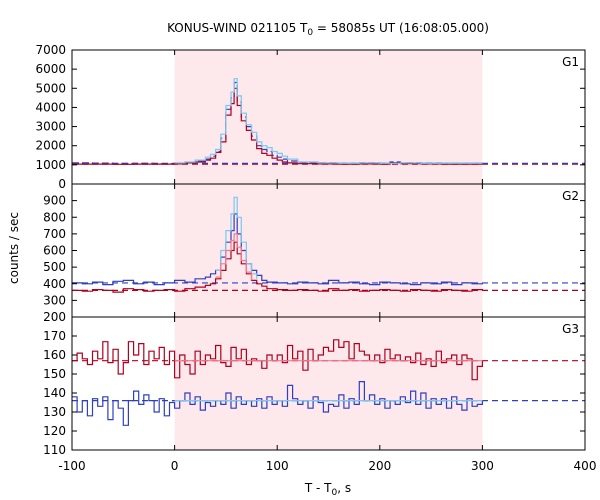 This screenshot has height=500, width=600. What do you see at coordinates (327, 489) in the screenshot?
I see `x-axis-title: T - T0, s` at bounding box center [327, 489].